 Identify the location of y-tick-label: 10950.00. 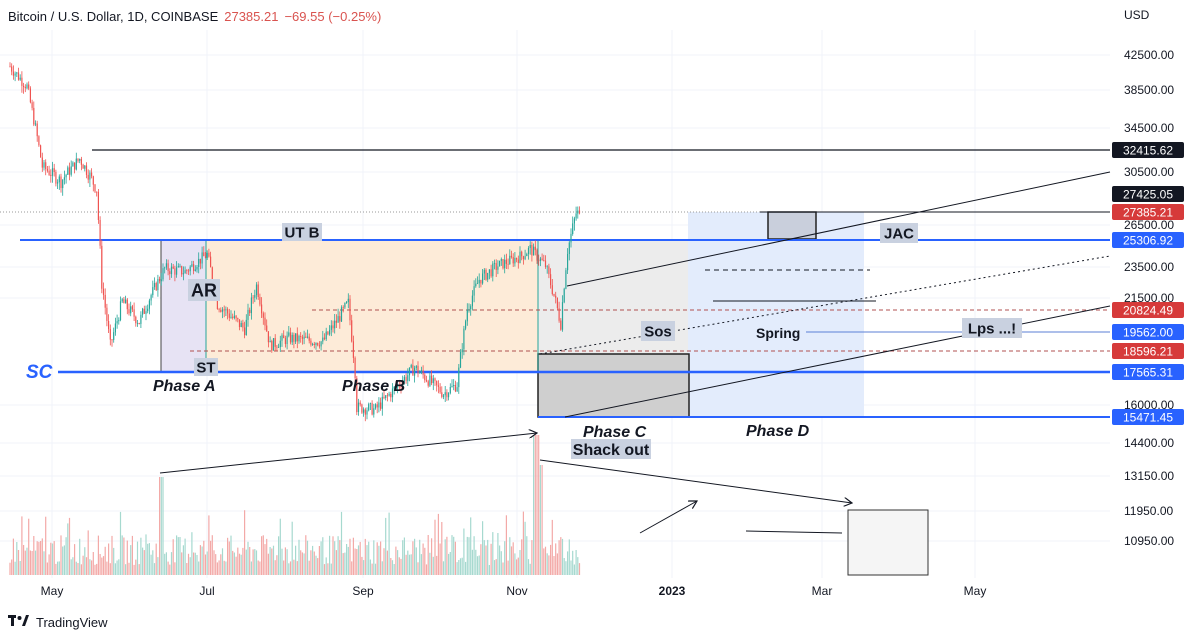
(1149, 541).